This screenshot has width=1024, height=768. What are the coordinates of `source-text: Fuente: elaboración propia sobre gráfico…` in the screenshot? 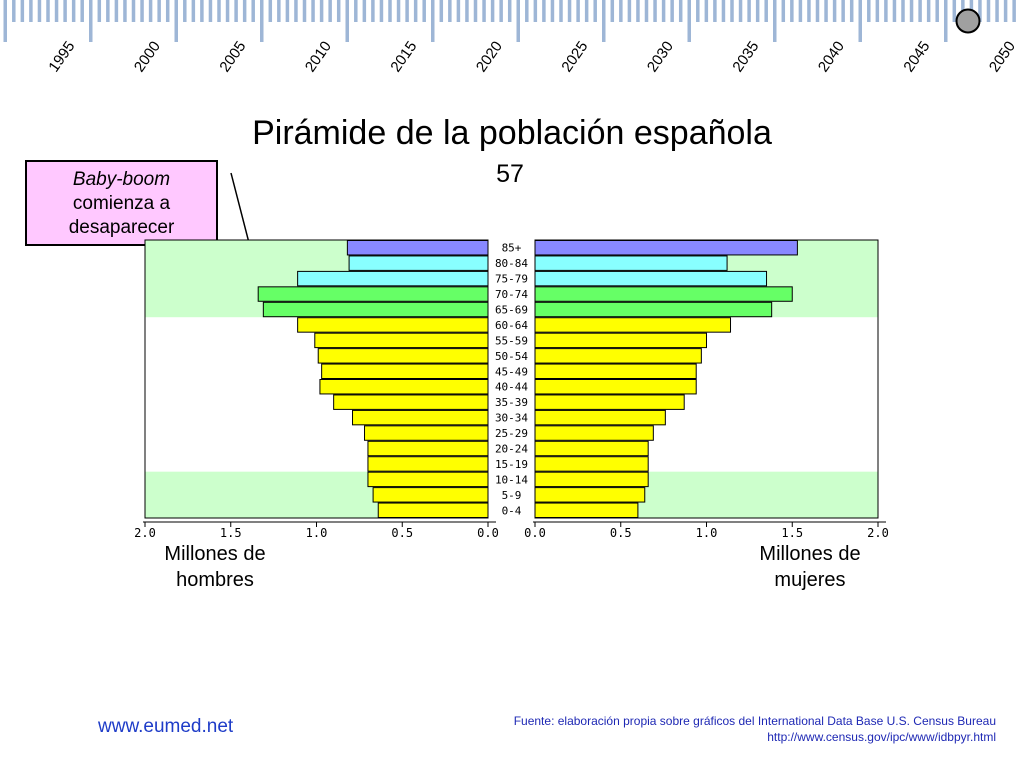 It's located at (754, 721).